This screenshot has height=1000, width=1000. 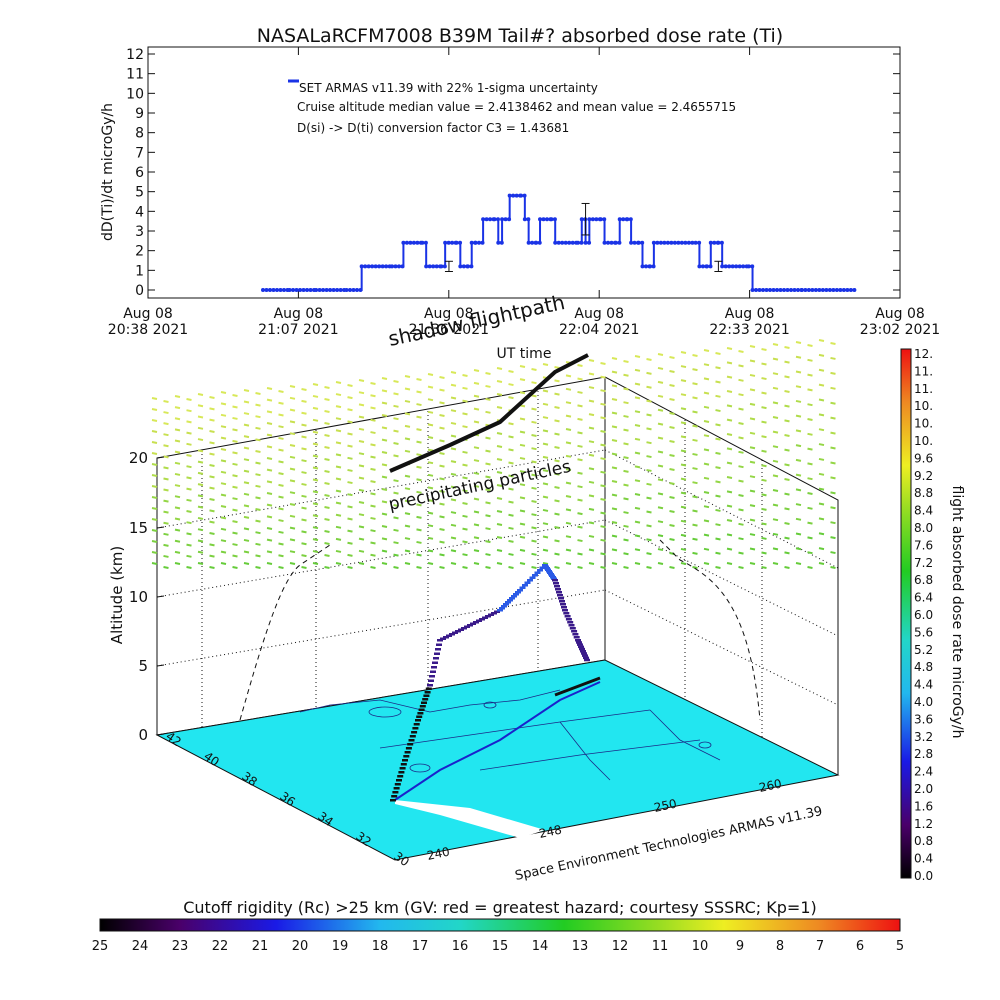 I want to click on altitude-axis: 0 5 10 15 20, so click(x=147, y=596).